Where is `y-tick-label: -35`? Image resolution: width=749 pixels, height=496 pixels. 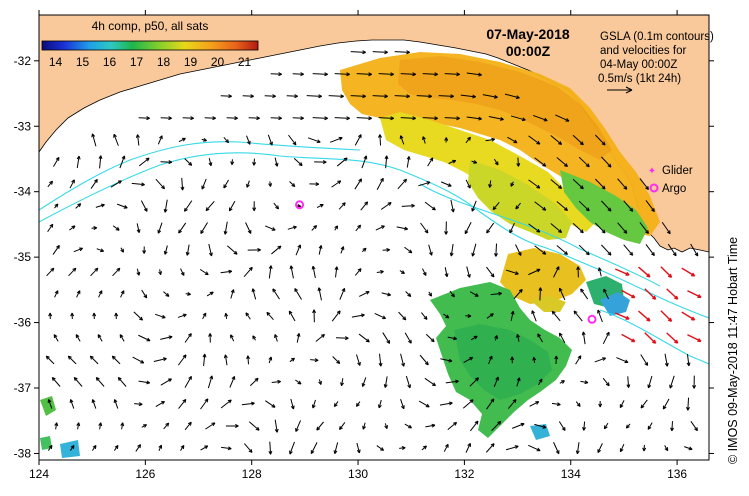
y-tick-label: -35 is located at coordinates (23, 257).